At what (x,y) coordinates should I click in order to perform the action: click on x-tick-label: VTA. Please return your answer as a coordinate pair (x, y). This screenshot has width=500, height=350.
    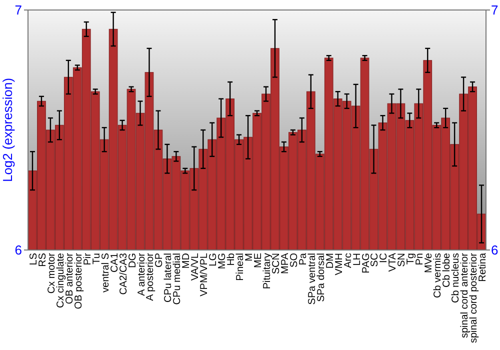
    Looking at the image, I should click on (393, 262).